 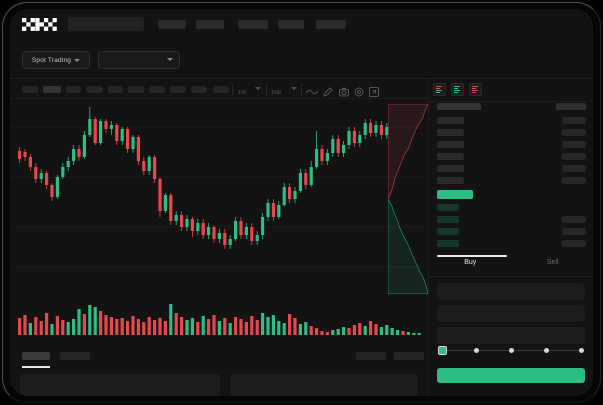 What do you see at coordinates (472, 256) in the screenshot?
I see `active-side-indicator` at bounding box center [472, 256].